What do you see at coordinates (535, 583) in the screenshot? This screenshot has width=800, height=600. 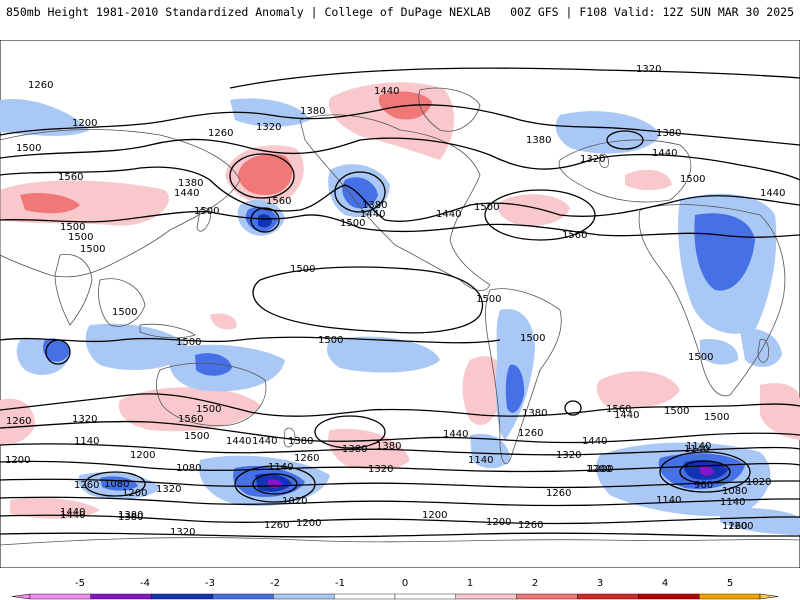 I see `colorbar-tick-label: 2` at bounding box center [535, 583].